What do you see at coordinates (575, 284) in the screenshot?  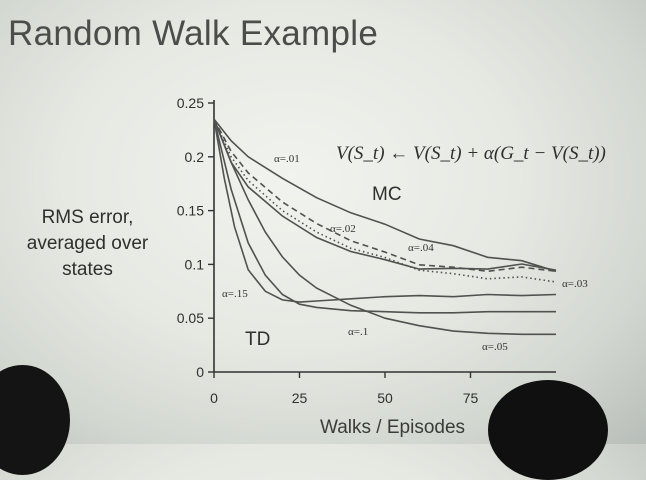 I see `series-label-α=.03: α=.03` at bounding box center [575, 284].